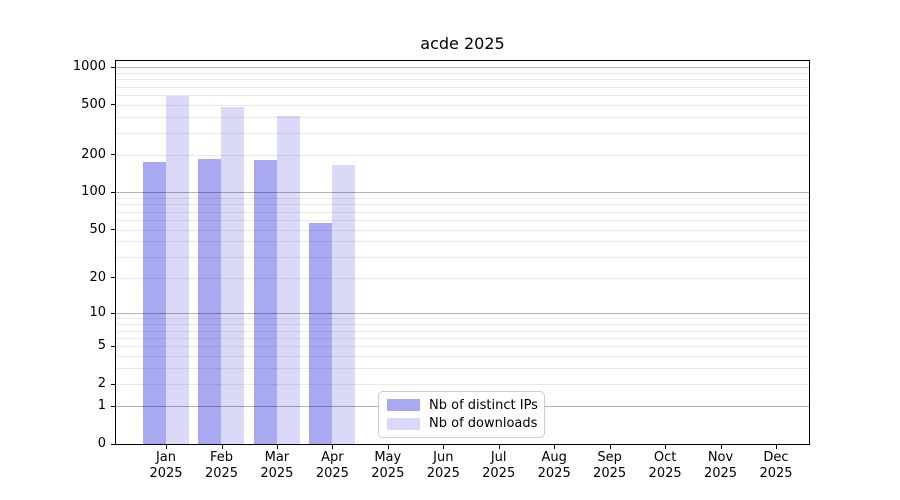  Describe the element at coordinates (483, 424) in the screenshot. I see `legend-label-downloads: Nb of downloads` at that location.